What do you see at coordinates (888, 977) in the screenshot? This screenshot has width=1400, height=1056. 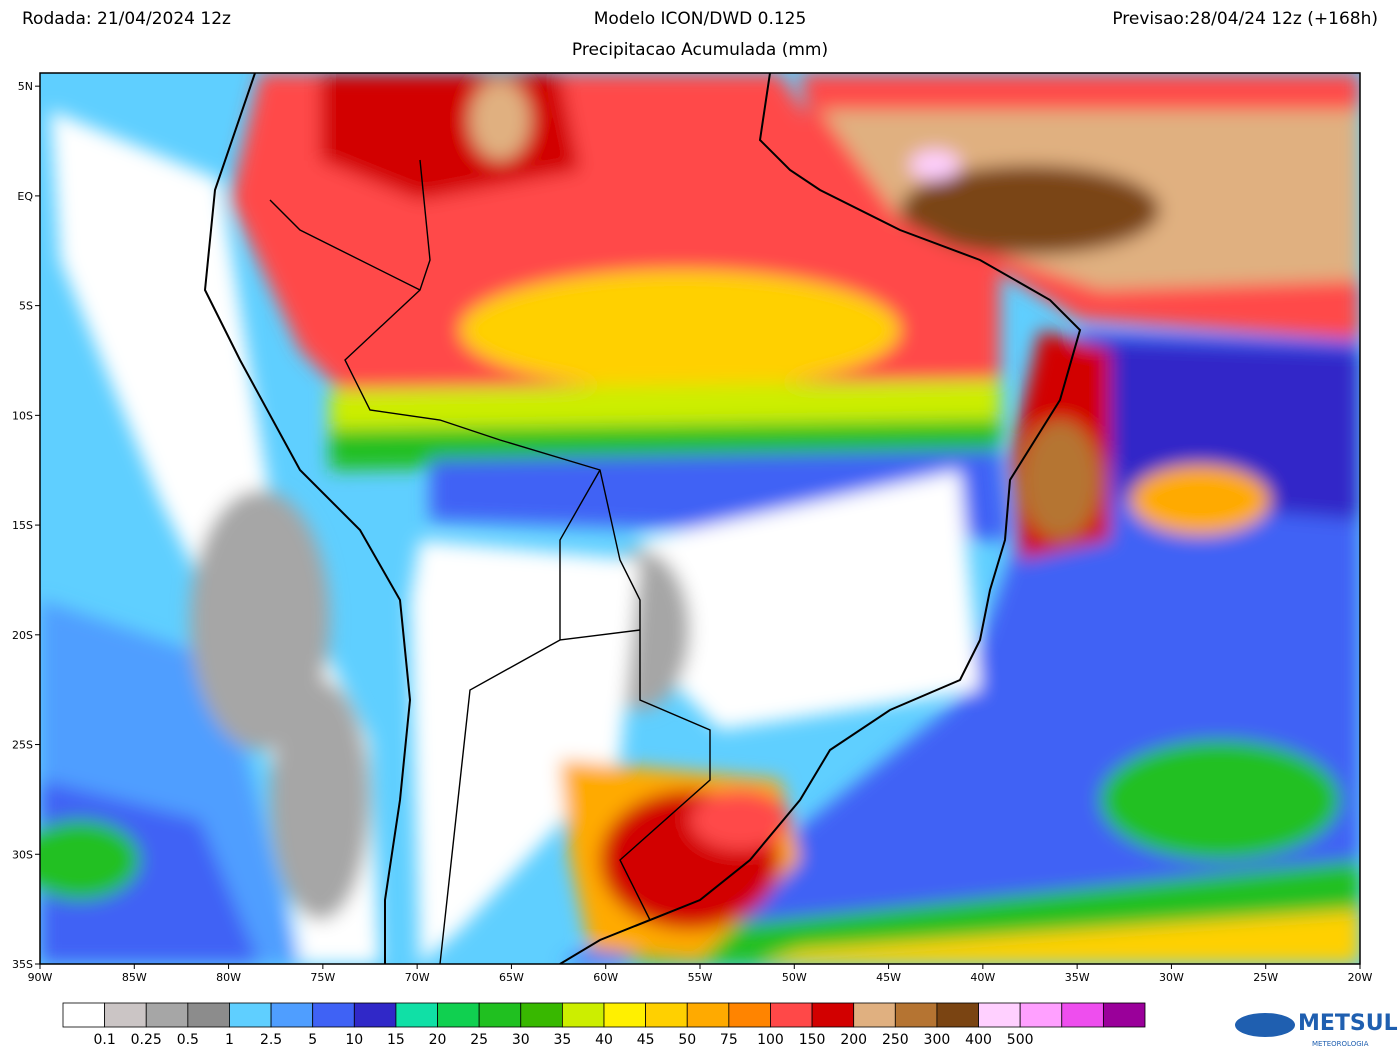 I see `lon-tick-label: 45W` at bounding box center [888, 977].